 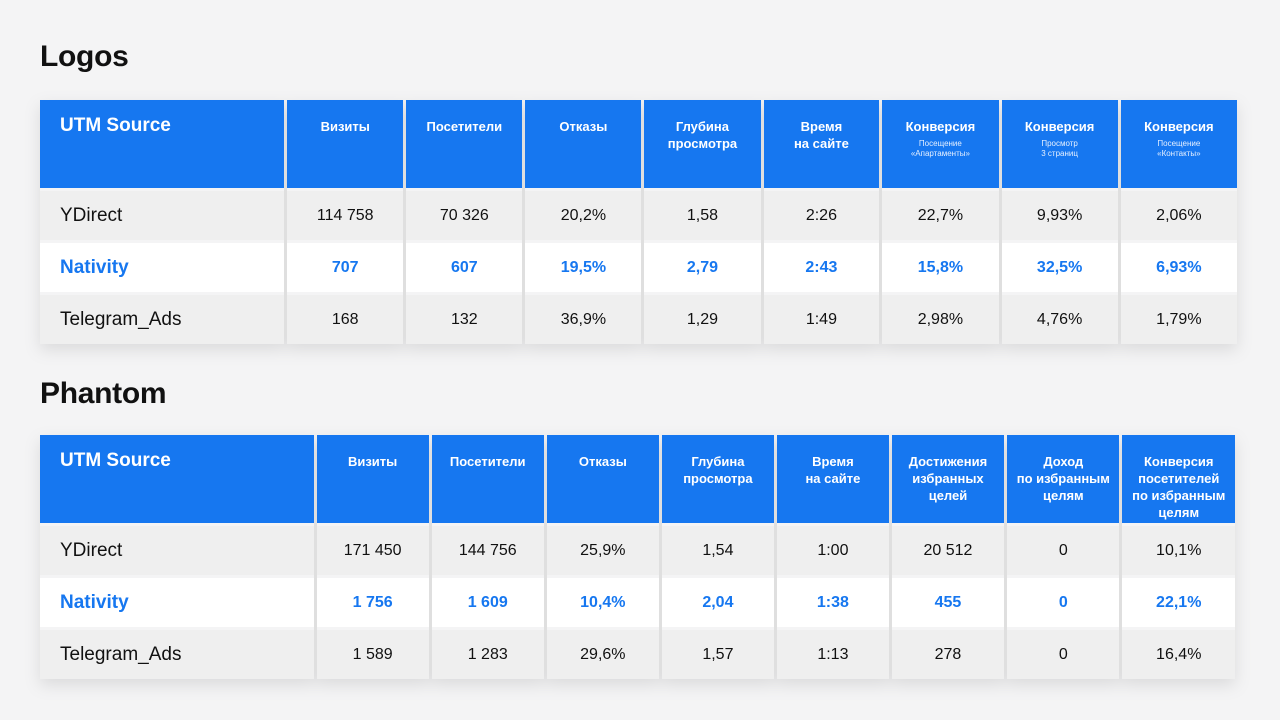 I want to click on column-header-label: Конверсия посетителей по избранным целям, so click(x=1179, y=487).